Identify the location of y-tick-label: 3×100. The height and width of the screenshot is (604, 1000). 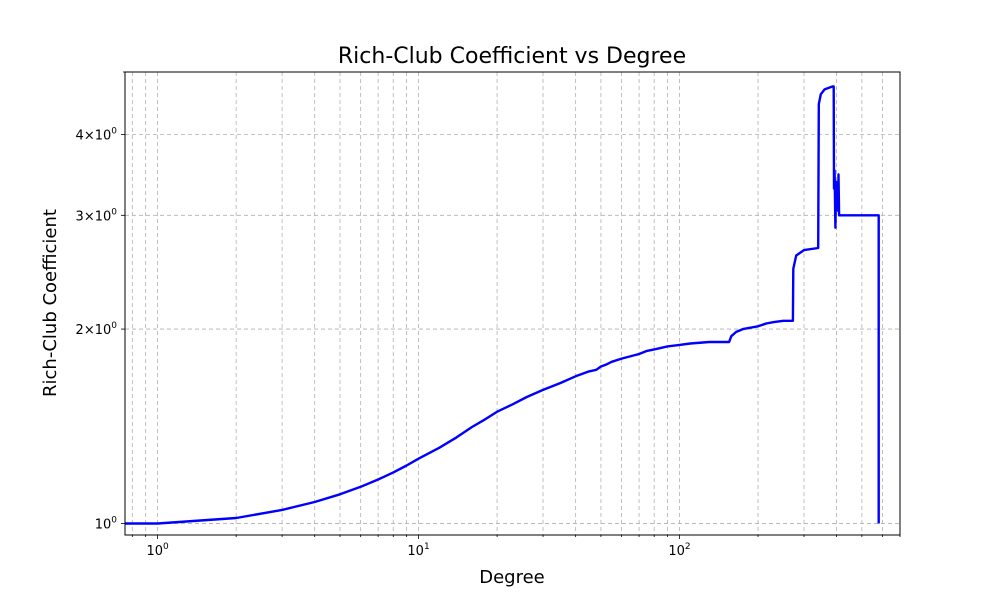
(97, 215).